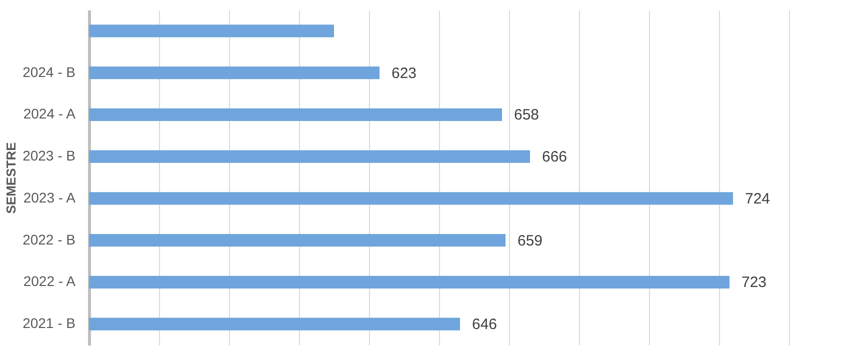 The image size is (848, 355). I want to click on data-label: 666, so click(555, 157).